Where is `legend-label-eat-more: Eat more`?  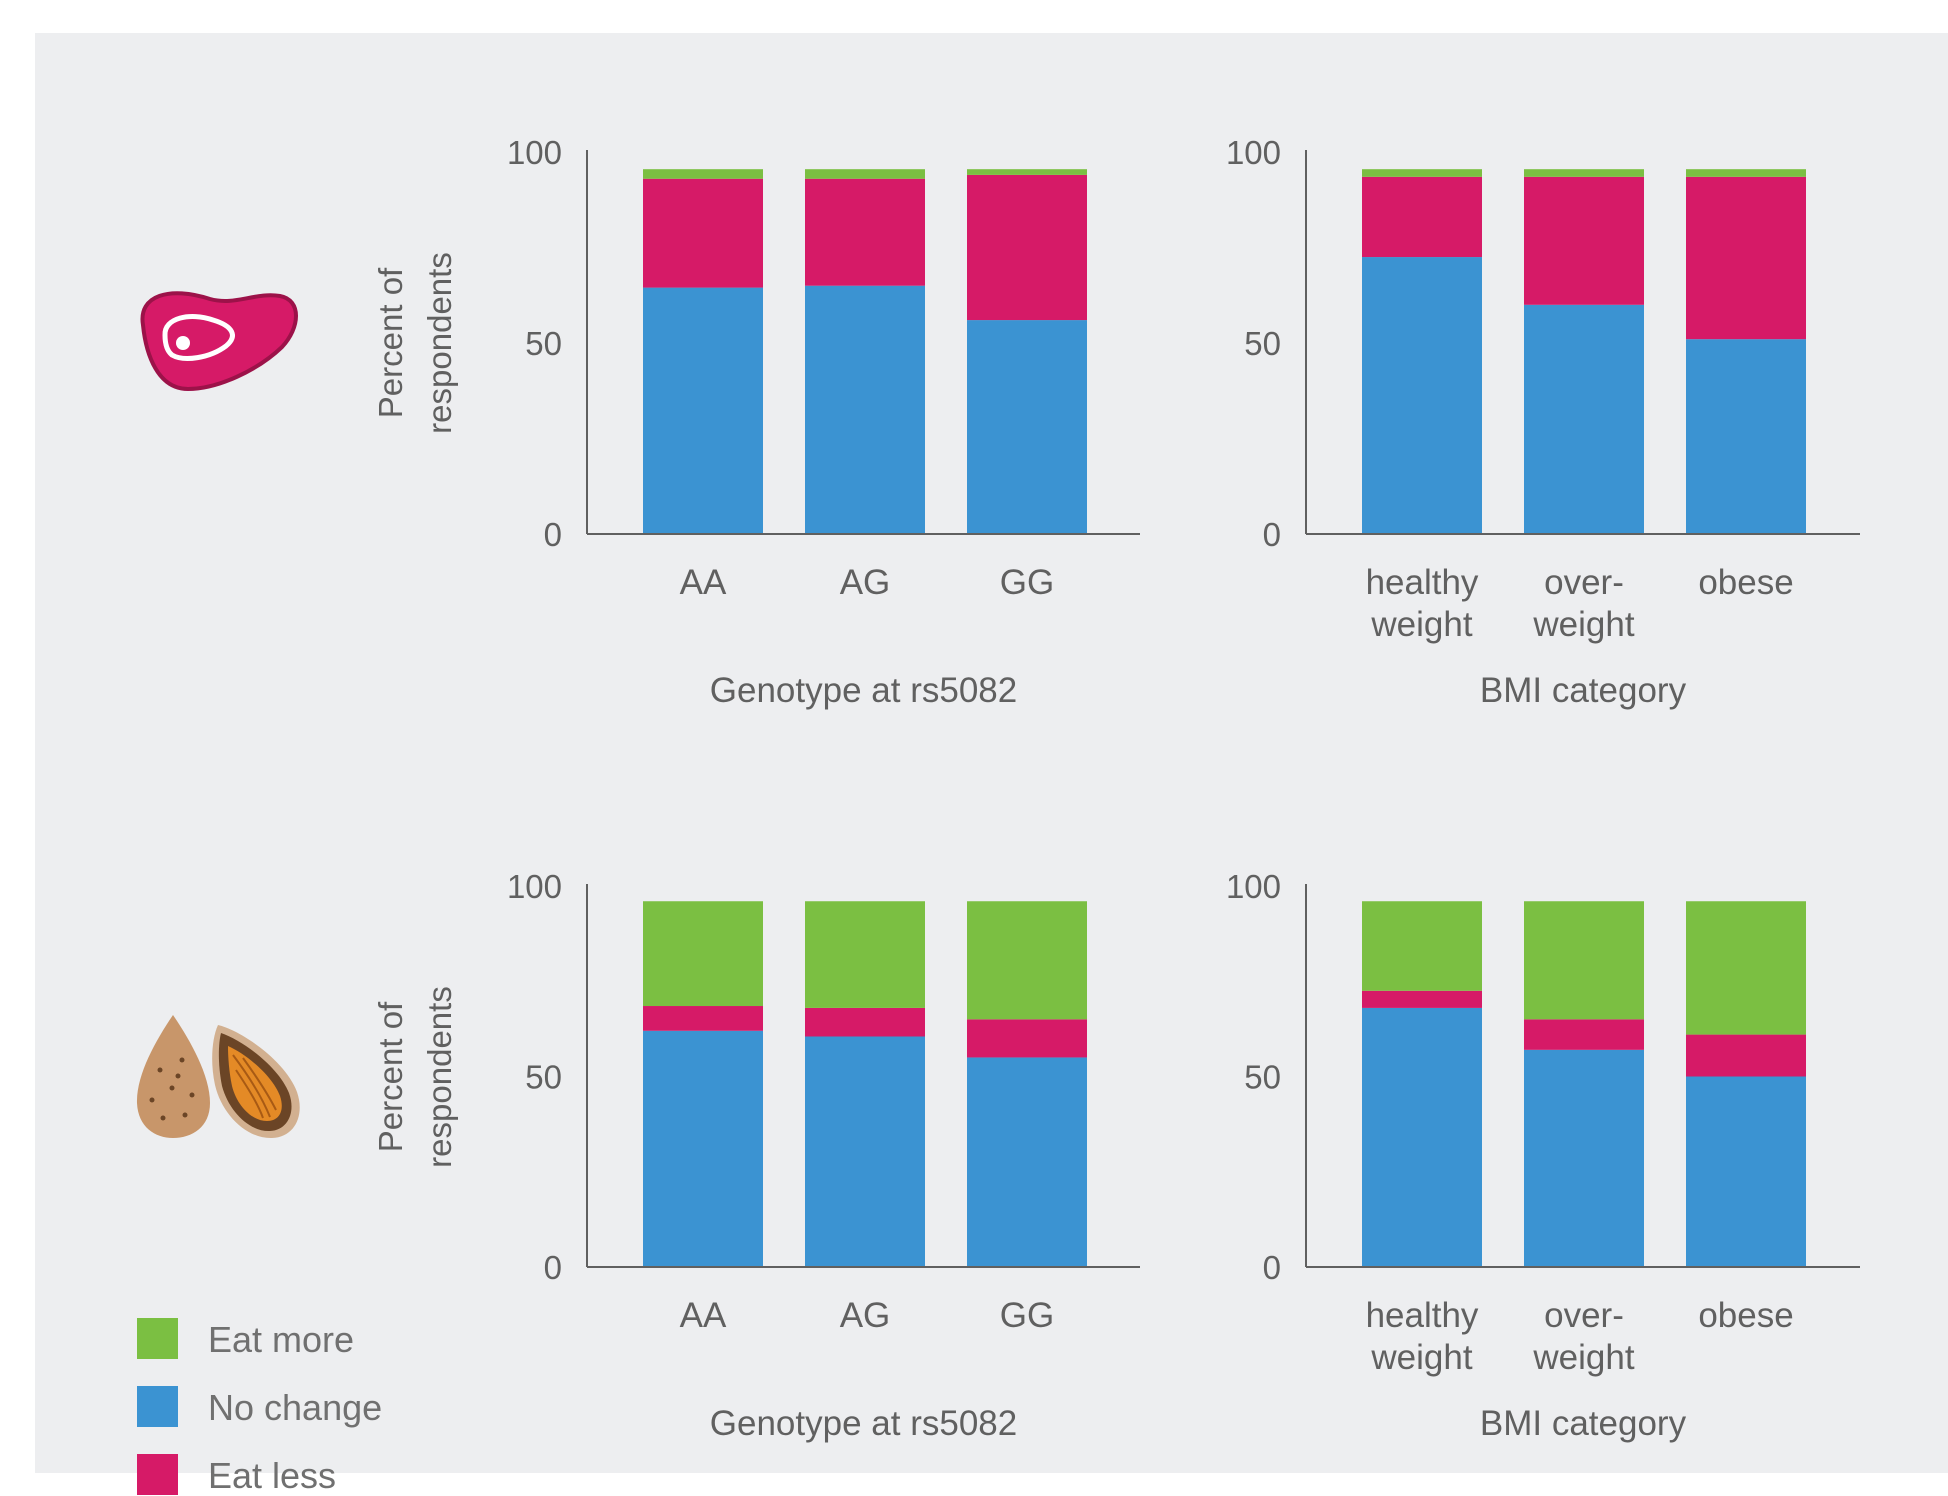
legend-label-eat-more: Eat more is located at coordinates (281, 1339).